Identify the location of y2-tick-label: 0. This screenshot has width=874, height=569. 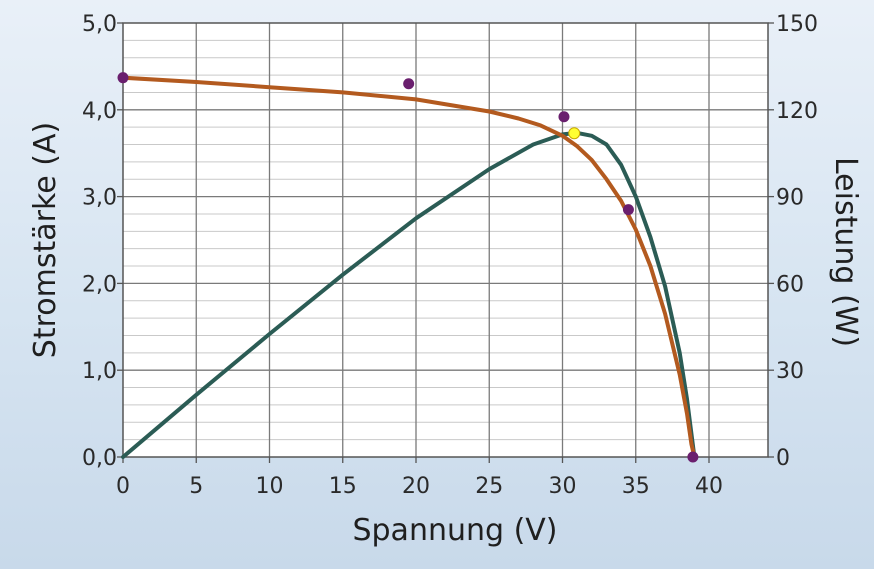
(783, 458).